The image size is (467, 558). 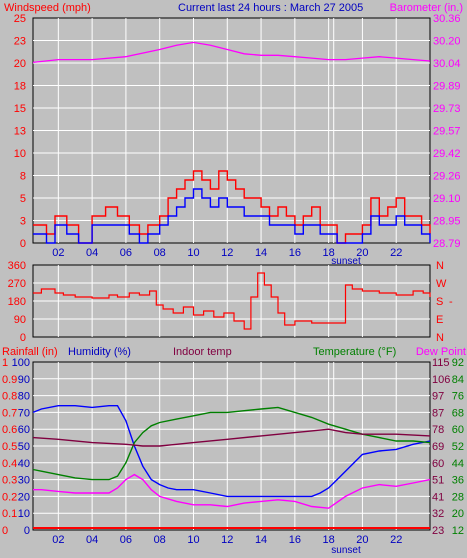 What do you see at coordinates (47, 8) in the screenshot?
I see `windspeed-axis-title: Windspeed (mph)` at bounding box center [47, 8].